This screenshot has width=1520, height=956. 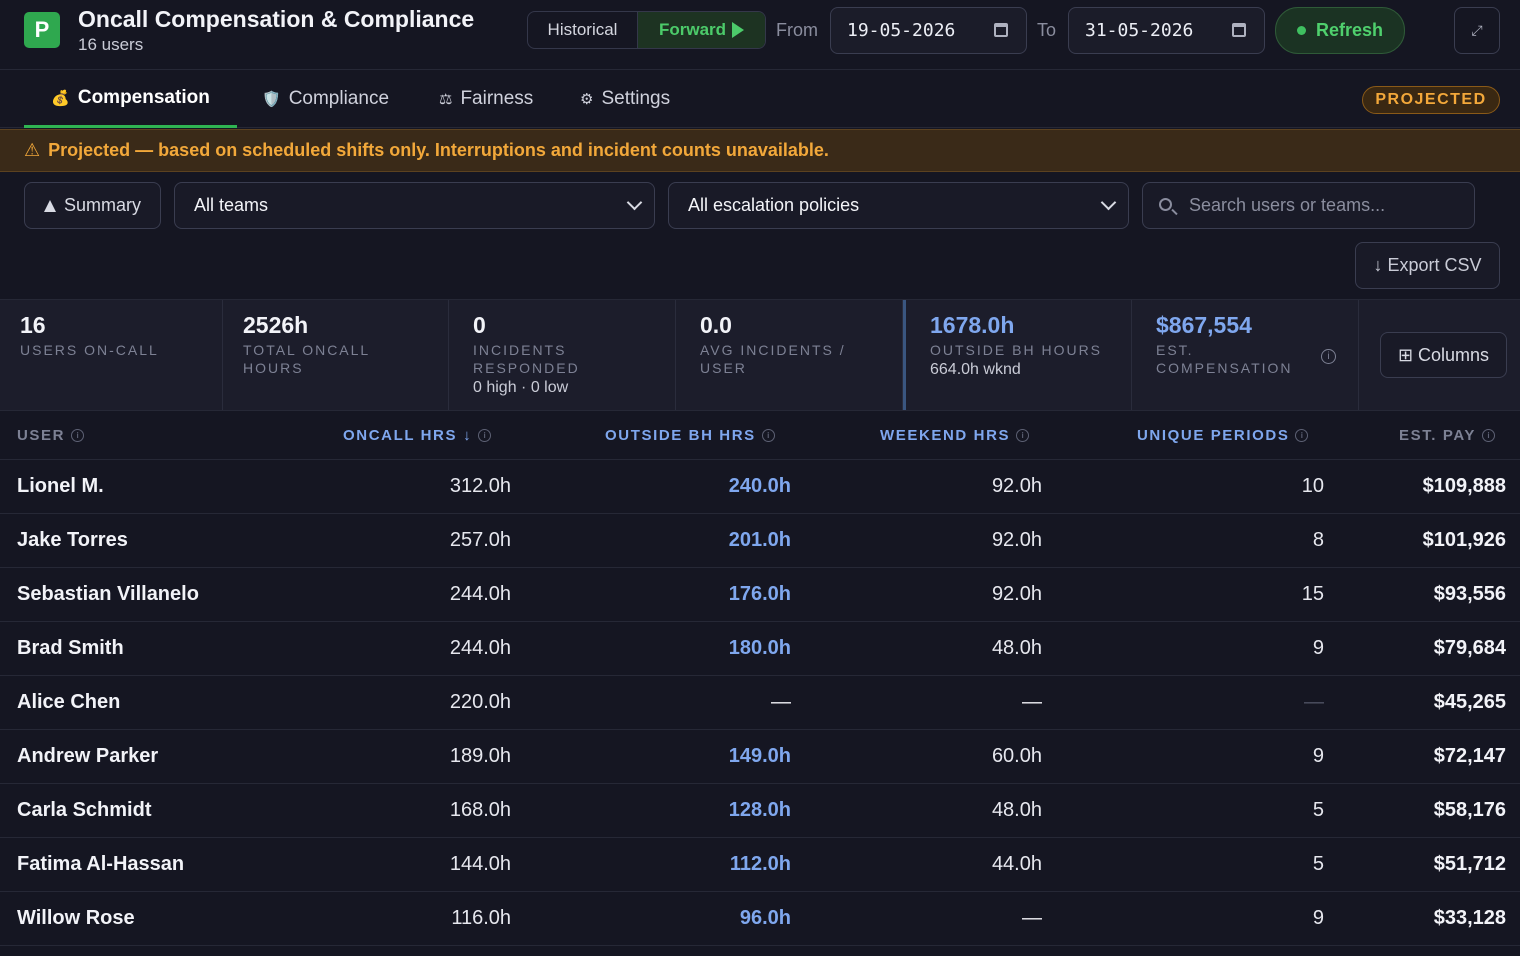 What do you see at coordinates (1016, 350) in the screenshot?
I see `stat-label: OUTSIDE BH HOURS` at bounding box center [1016, 350].